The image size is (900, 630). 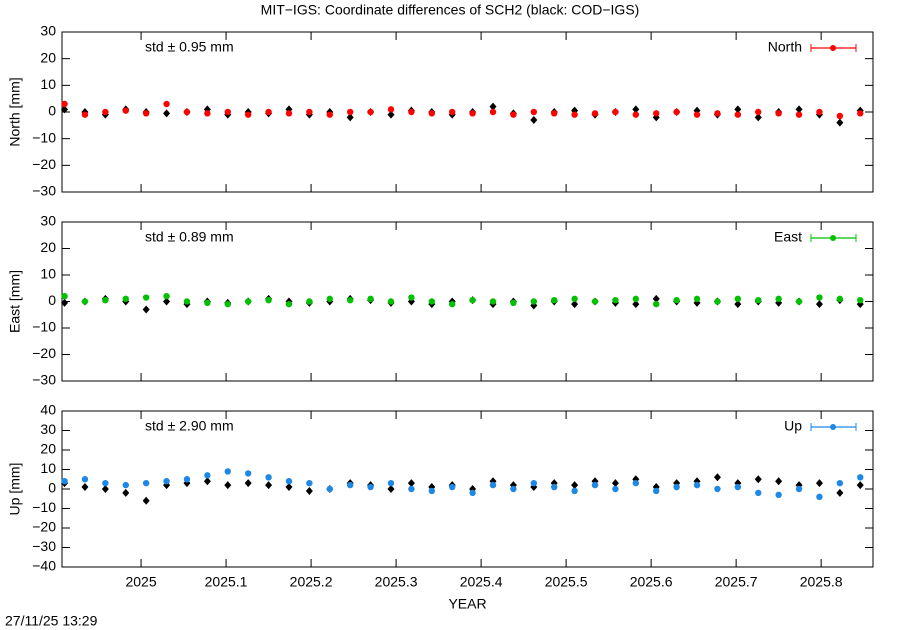 What do you see at coordinates (44, 164) in the screenshot?
I see `y-tick-label: −20` at bounding box center [44, 164].